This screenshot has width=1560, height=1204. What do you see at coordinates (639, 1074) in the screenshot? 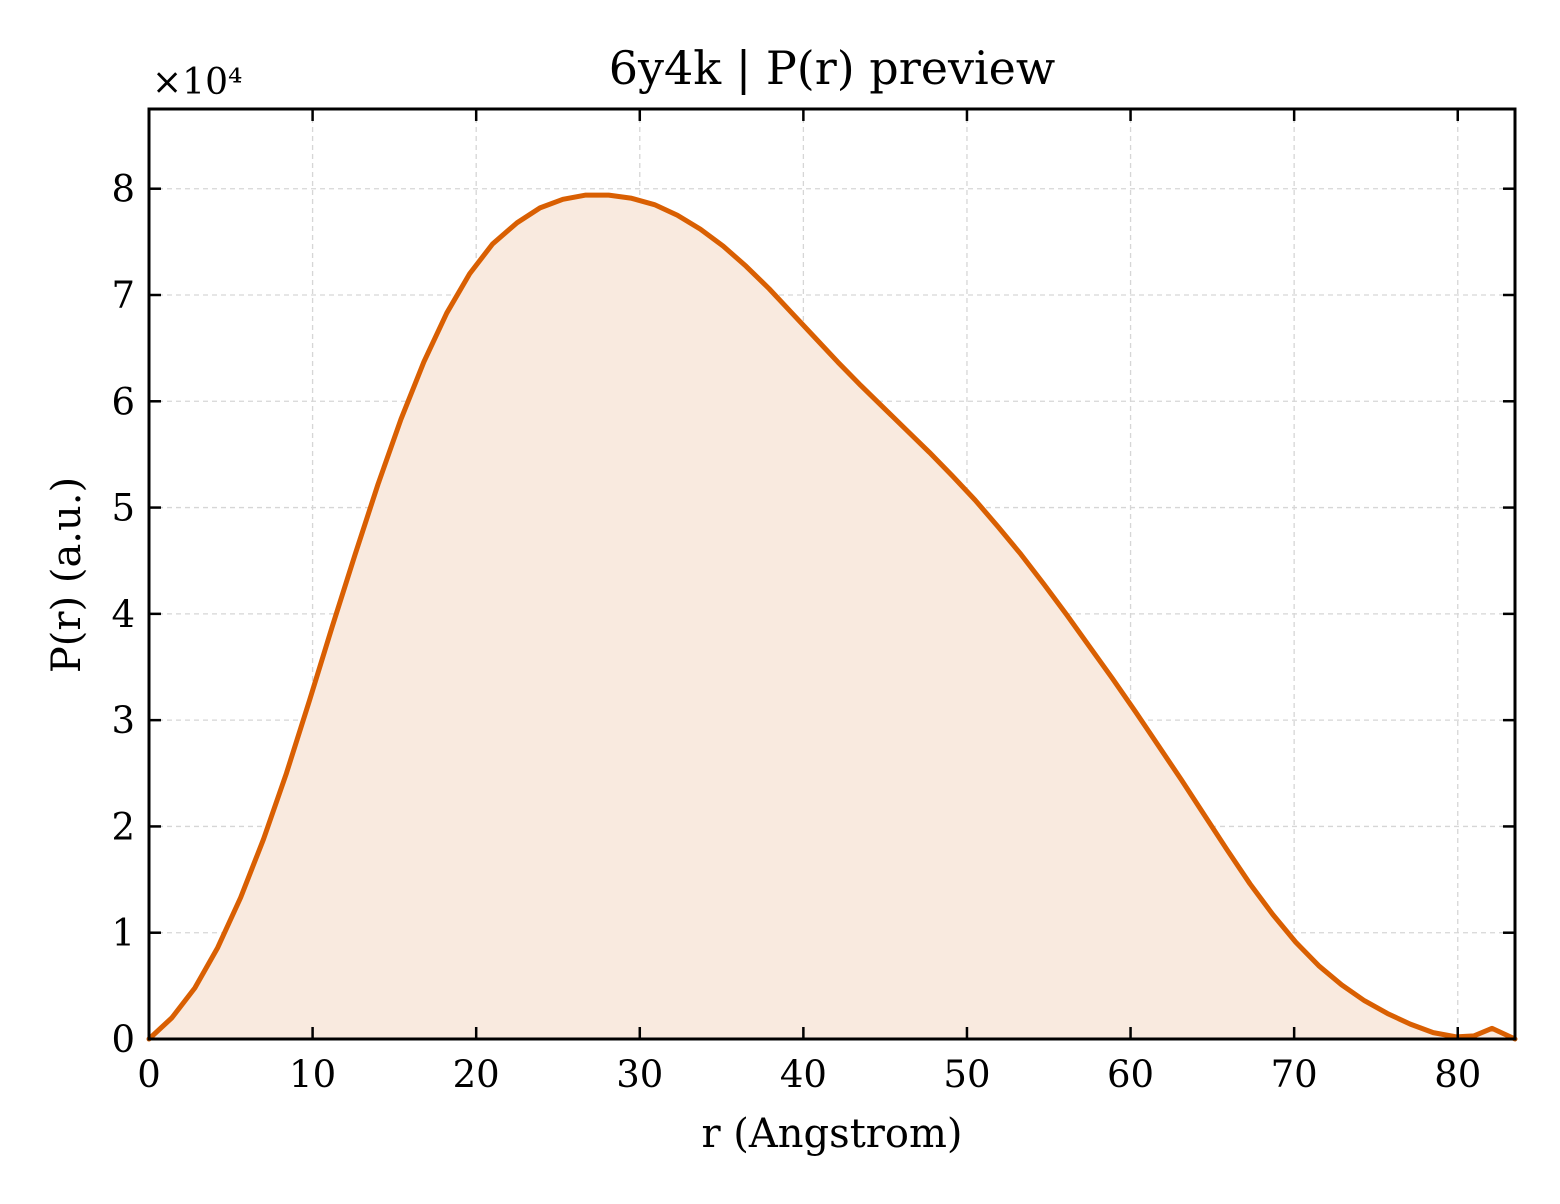
I see `x-tick-label: 30` at bounding box center [639, 1074].